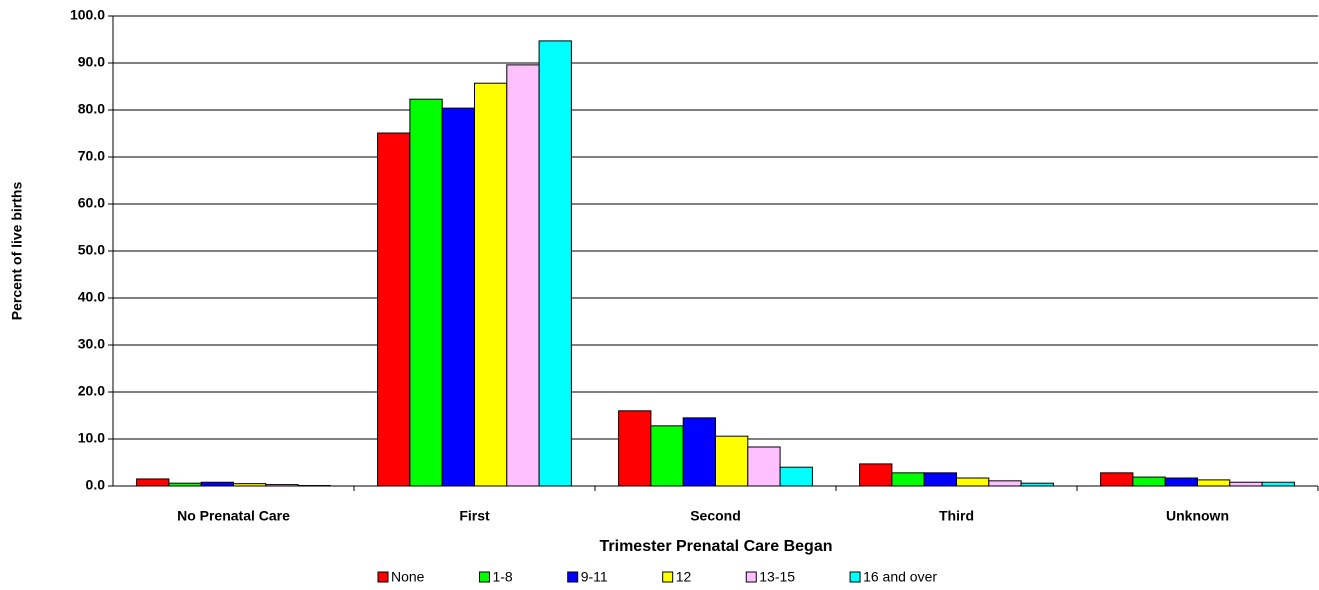 This screenshot has height=590, width=1319. I want to click on y-tick-label: 20.0, so click(91, 391).